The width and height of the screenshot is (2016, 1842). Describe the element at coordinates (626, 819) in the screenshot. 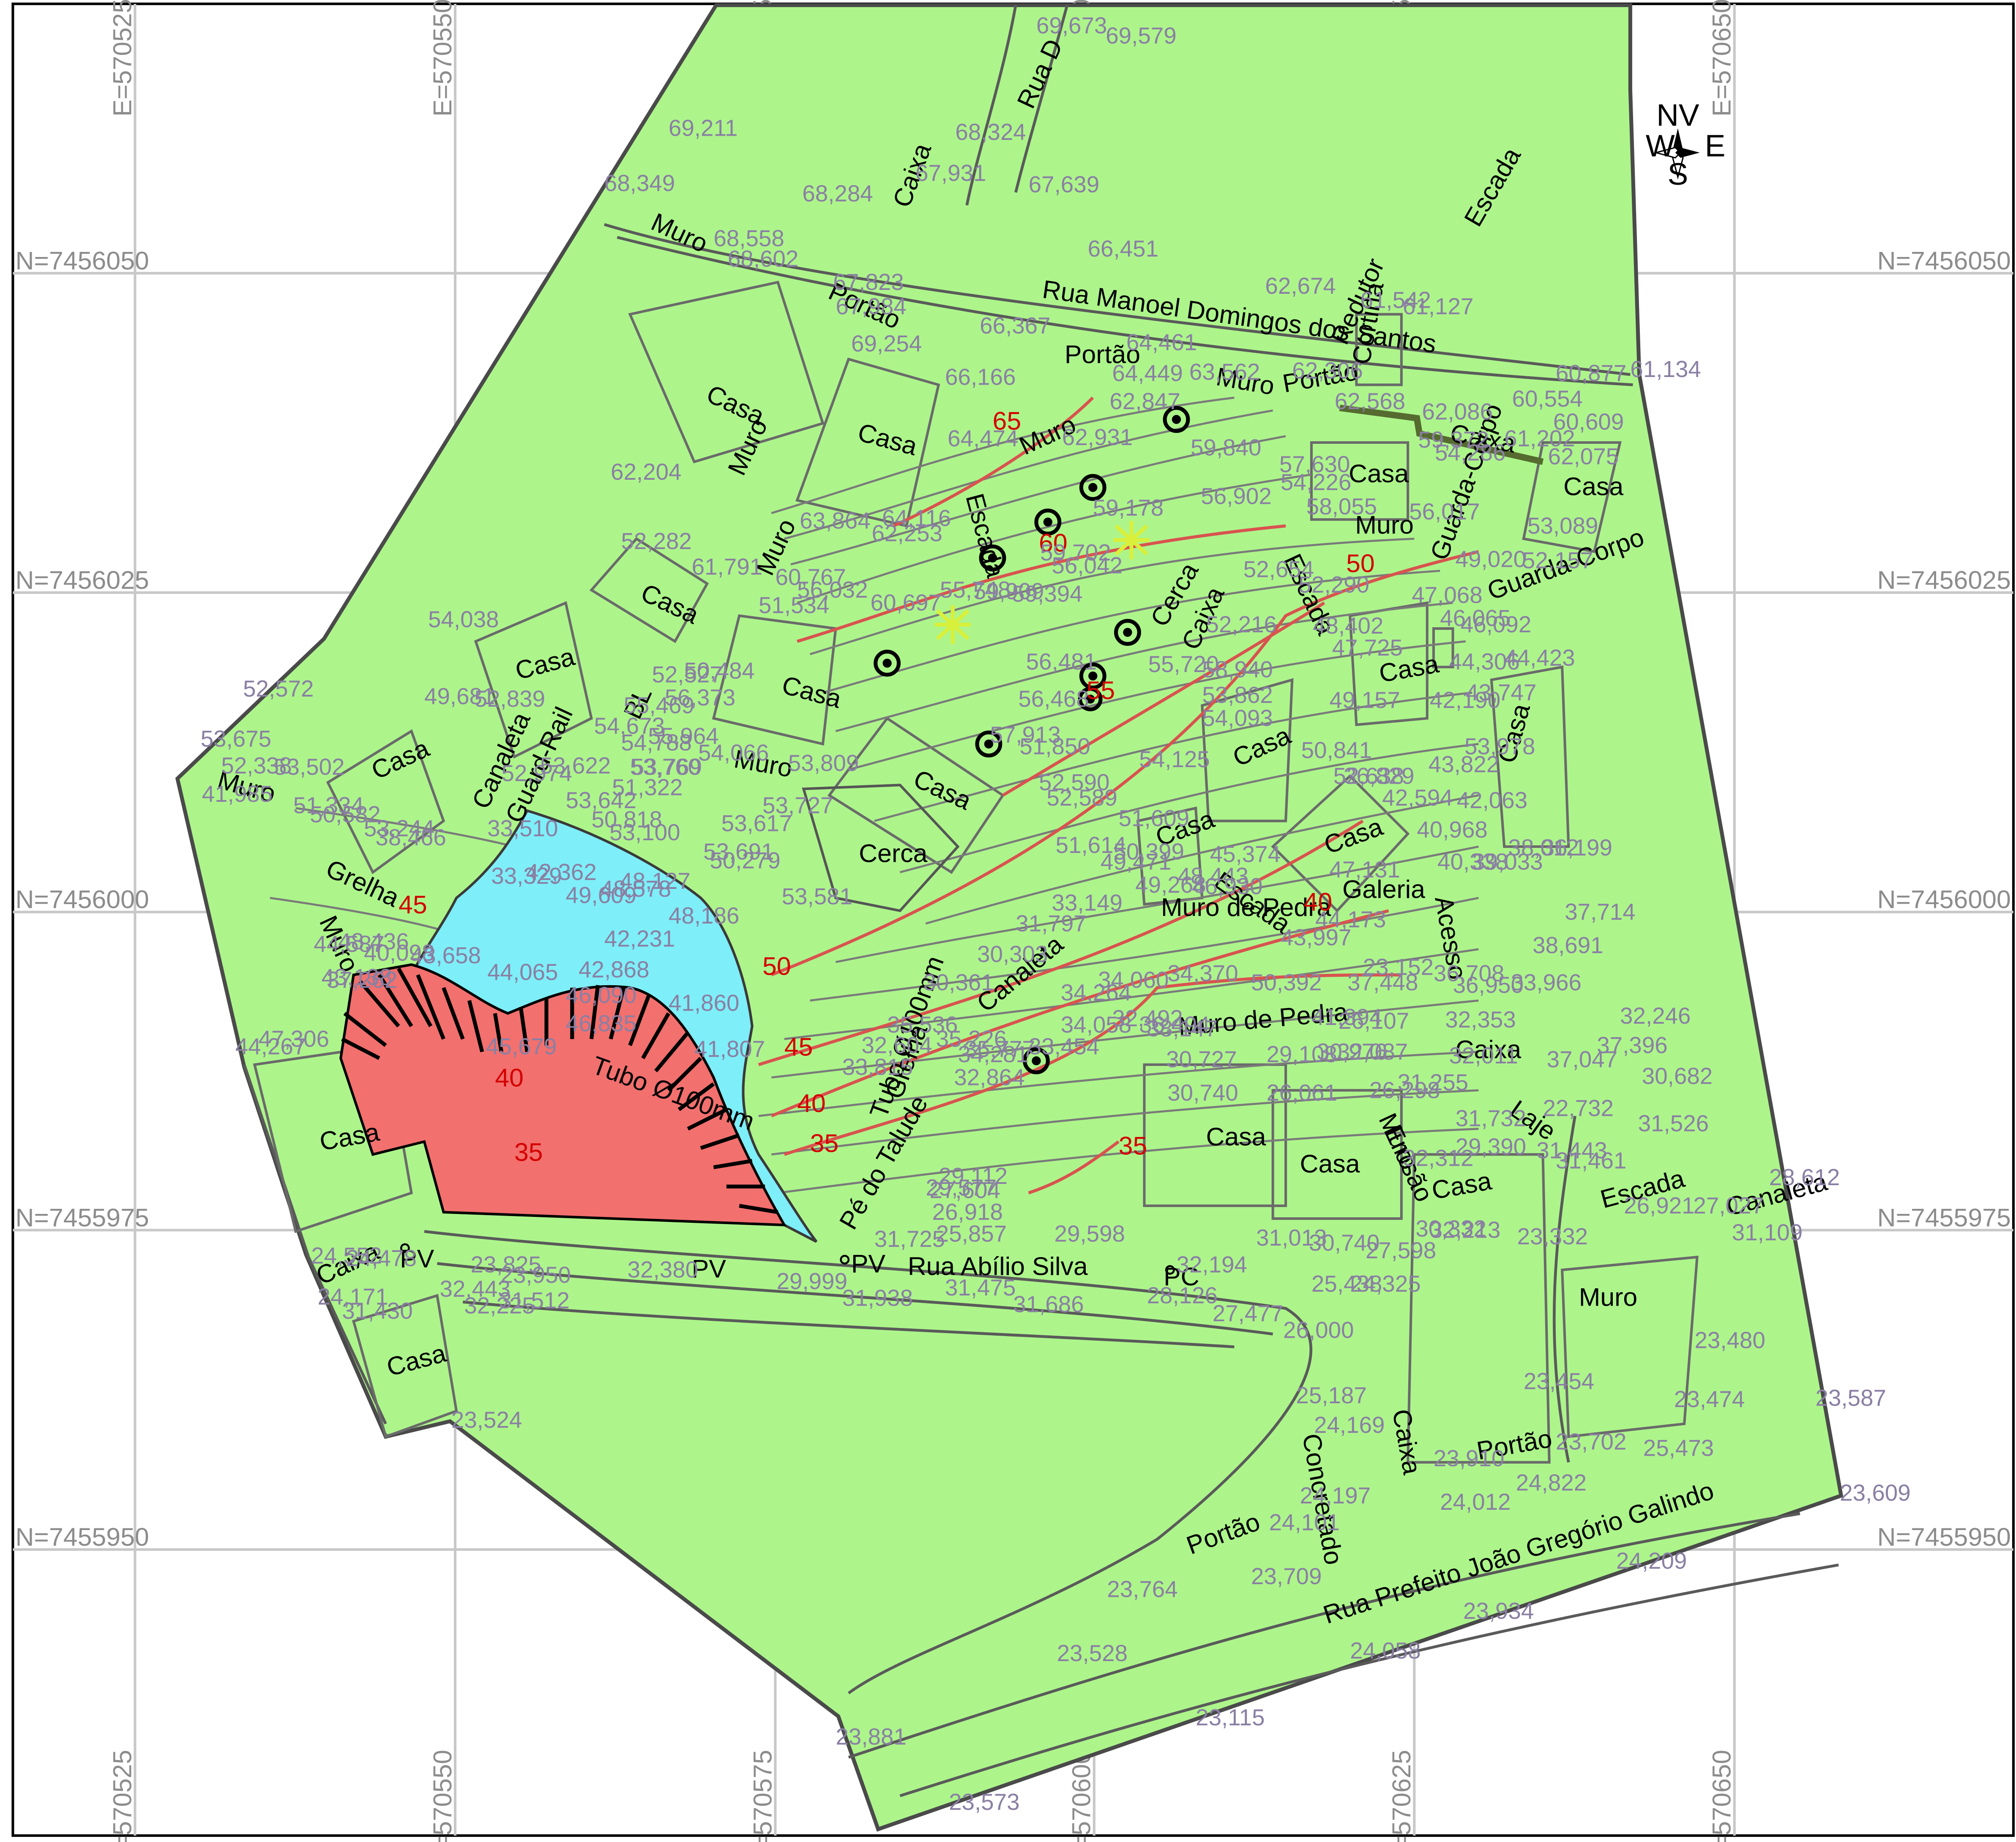

I see `spot-height-label: 50,818` at that location.